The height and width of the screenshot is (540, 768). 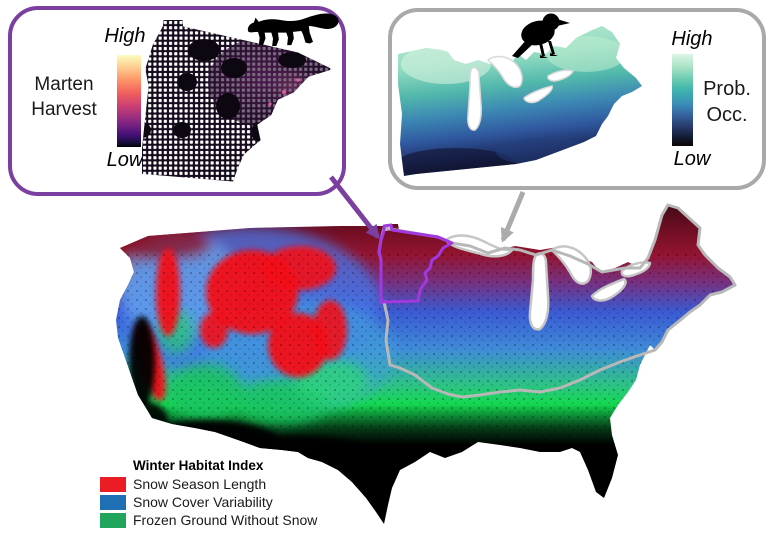 I want to click on bird-colorbar-high-label: High, so click(x=692, y=39).